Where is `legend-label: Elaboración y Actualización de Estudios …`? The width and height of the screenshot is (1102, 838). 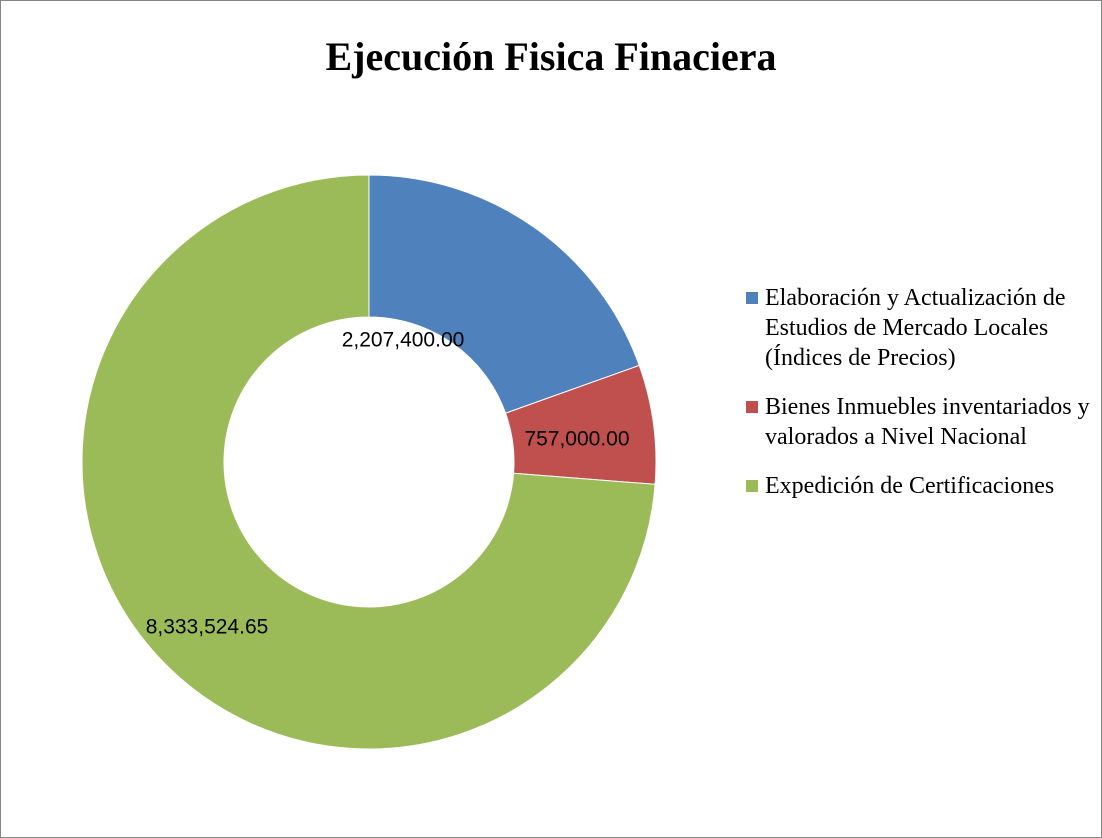
legend-label: Elaboración y Actualización de Estudios … is located at coordinates (915, 328).